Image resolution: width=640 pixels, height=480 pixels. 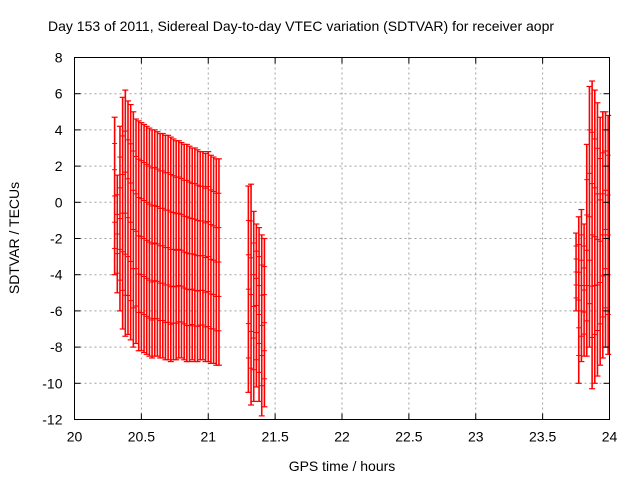 I want to click on y-tick-label: 8, so click(x=59, y=58).